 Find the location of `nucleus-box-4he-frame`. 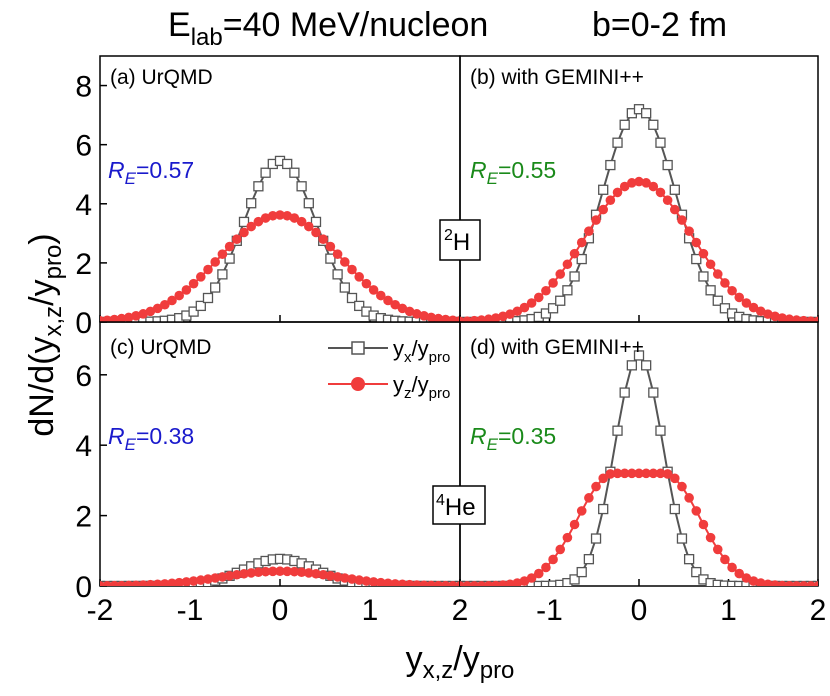

nucleus-box-4he-frame is located at coordinates (459, 505).